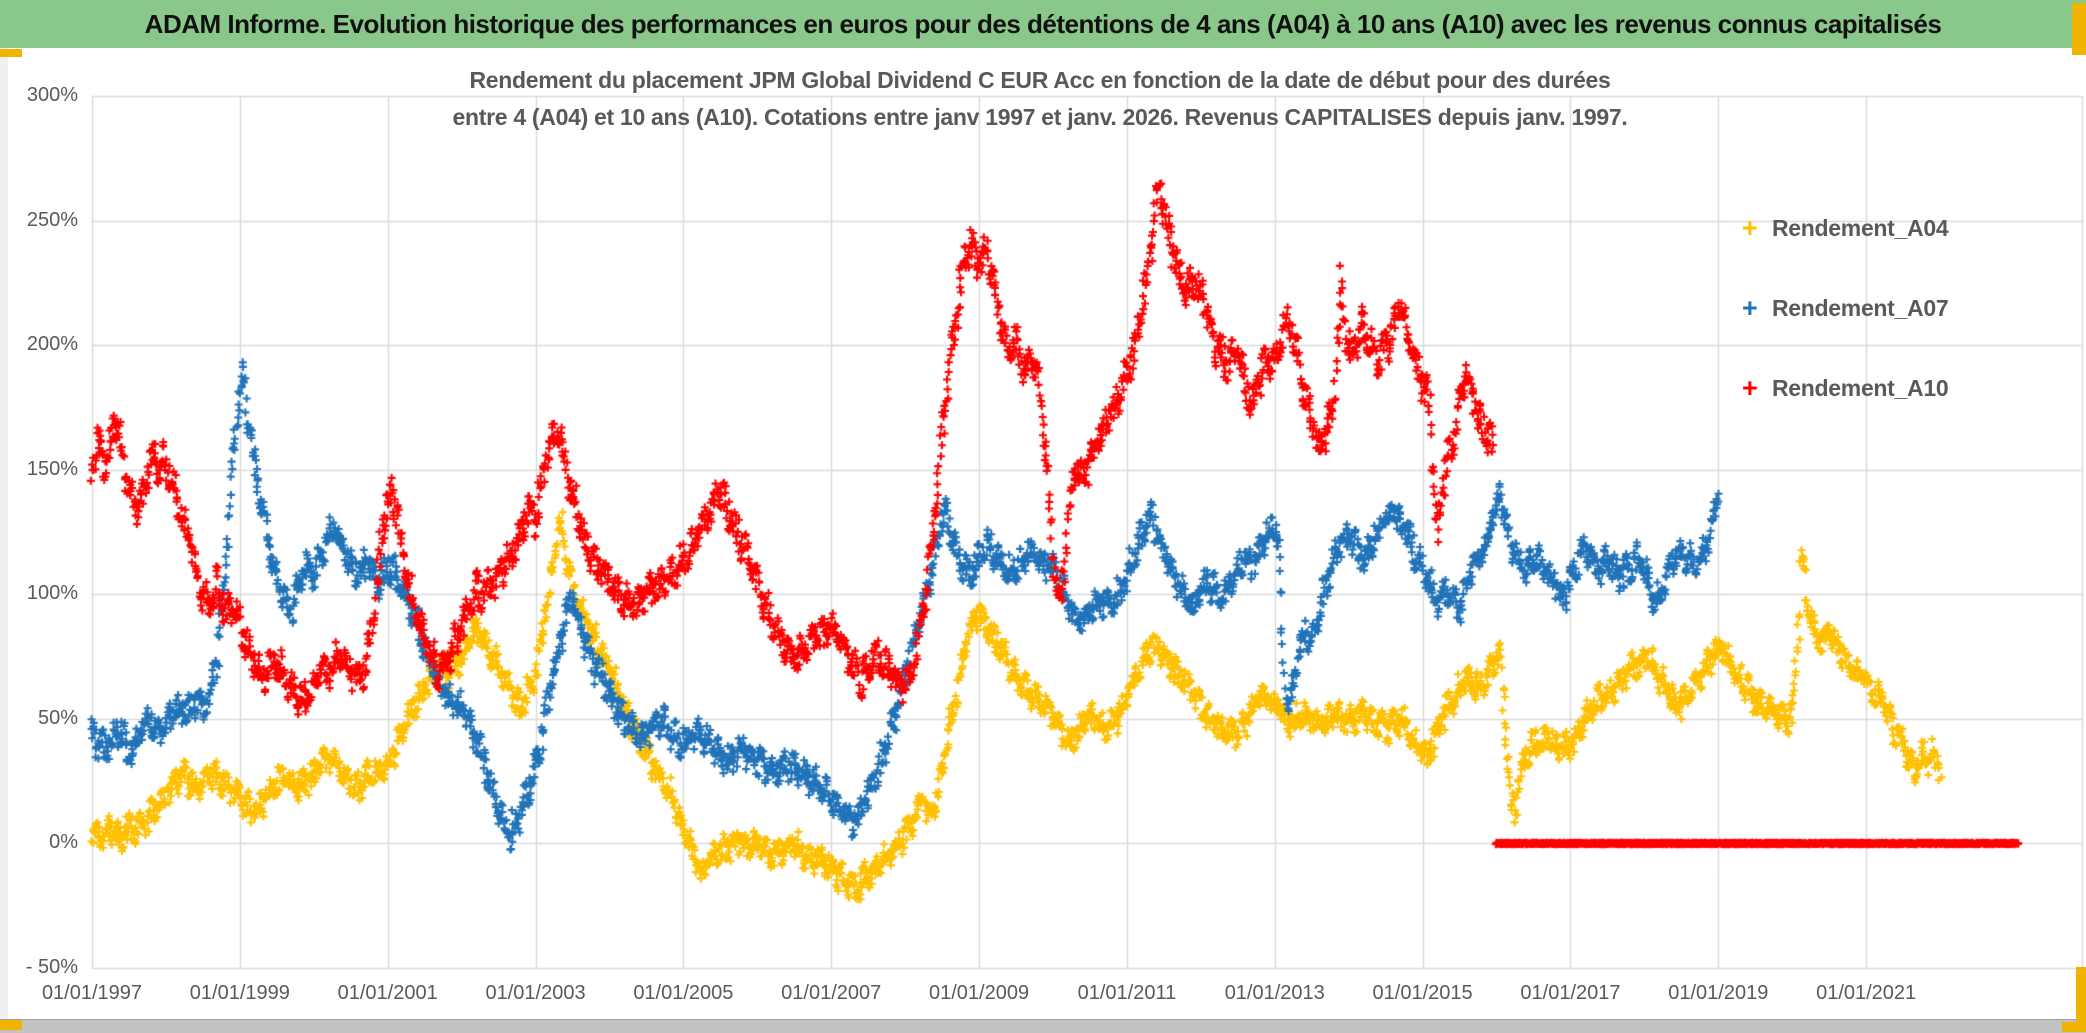  Describe the element at coordinates (535, 993) in the screenshot. I see `x-tick-label: 01/01/2003` at that location.